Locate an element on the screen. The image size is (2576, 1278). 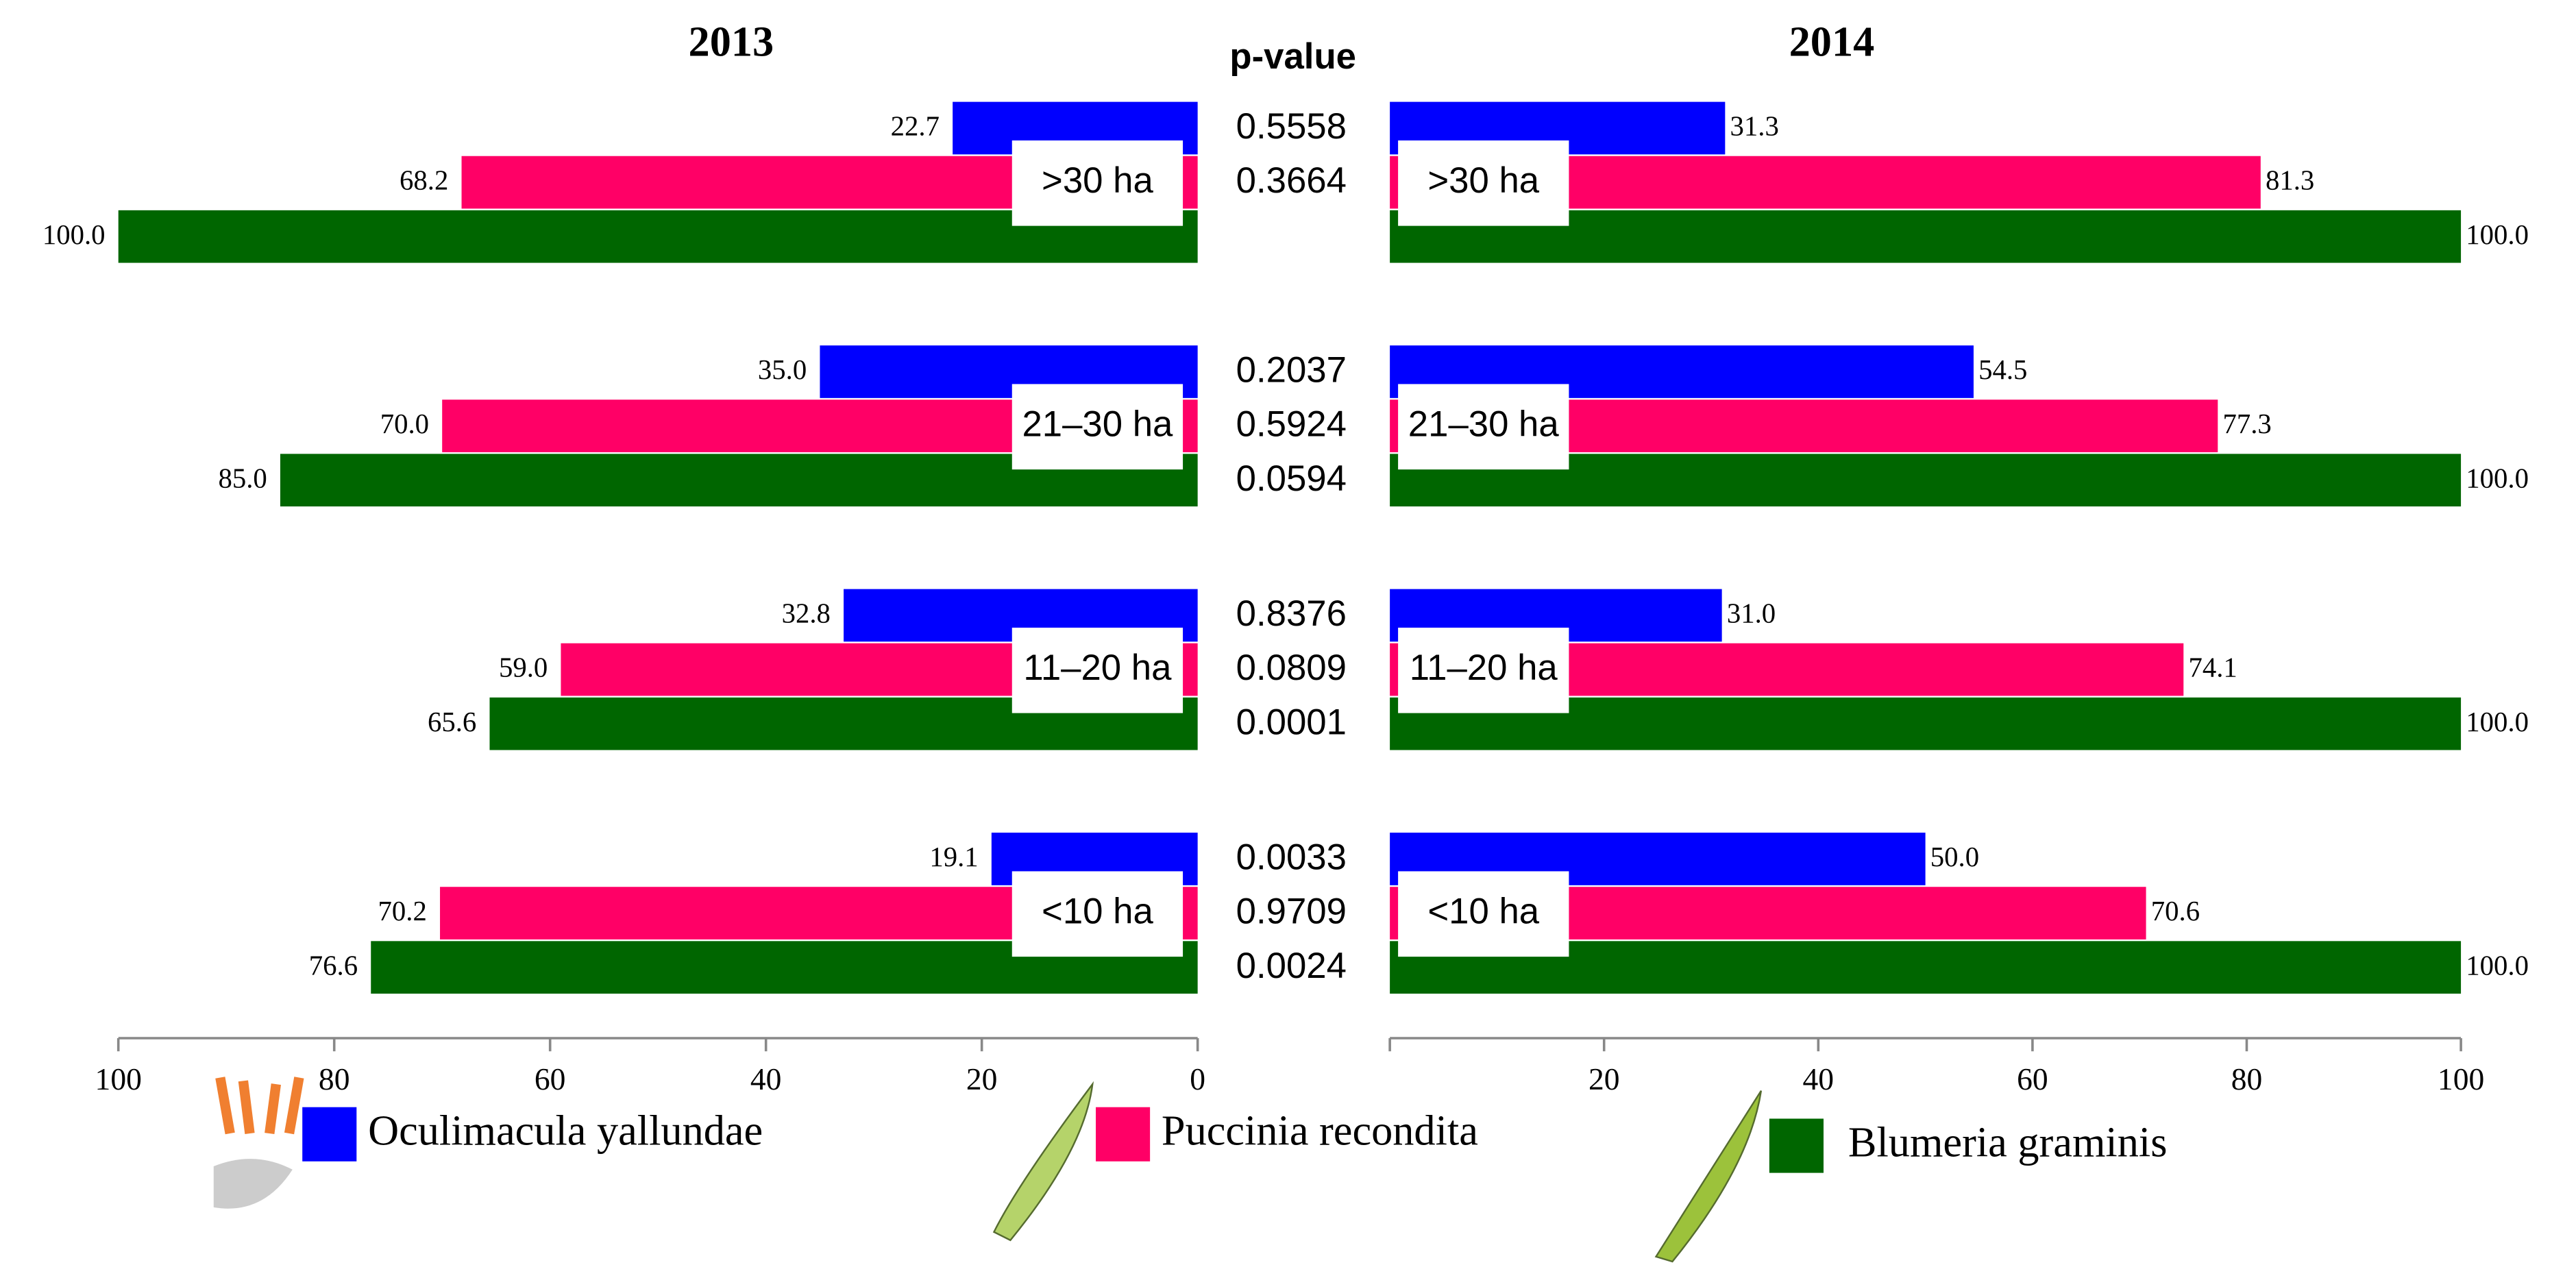
x-tick-label: 0 is located at coordinates (1198, 1078).